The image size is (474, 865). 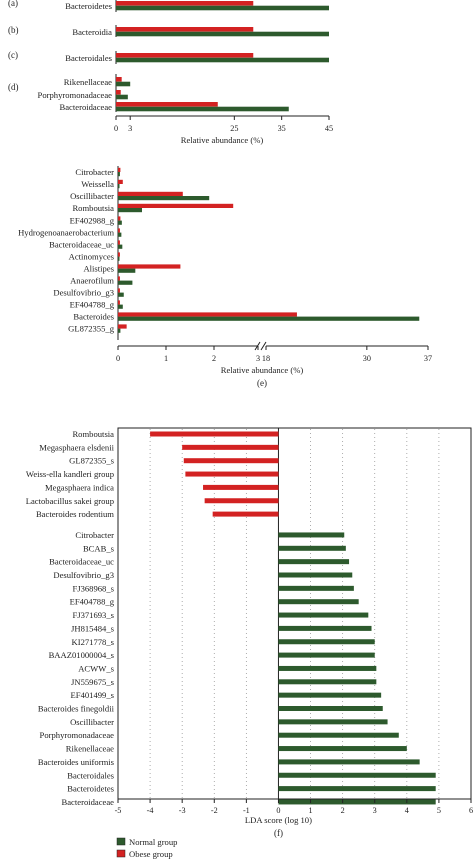 I want to click on category-label: Megasphaera indica, so click(x=79, y=487).